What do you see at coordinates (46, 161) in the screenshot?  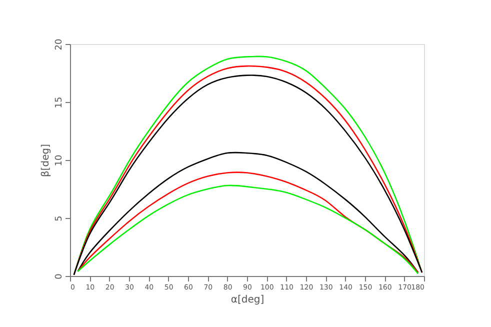 I see `y-axis-title: β[deg]` at bounding box center [46, 161].